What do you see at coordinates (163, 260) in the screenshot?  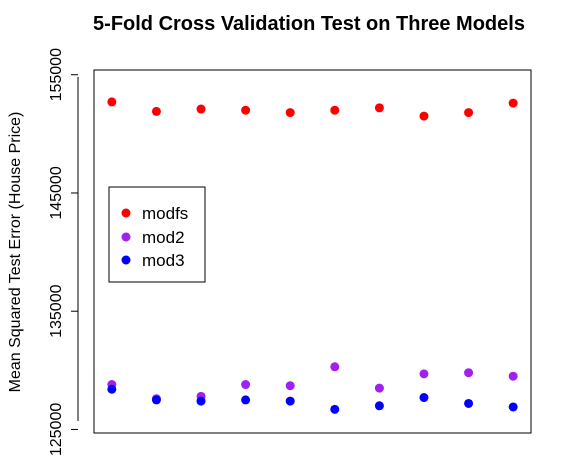 I see `legend-label-mod3: mod3` at bounding box center [163, 260].